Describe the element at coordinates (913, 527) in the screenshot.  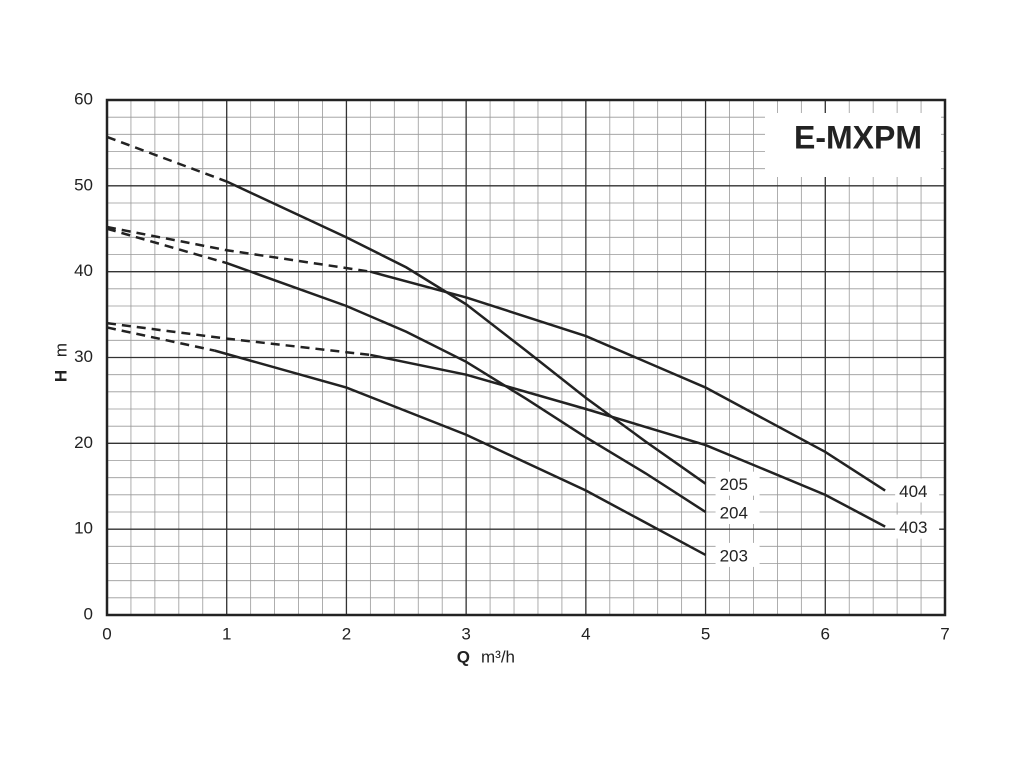
I see `curve-label: 403` at that location.